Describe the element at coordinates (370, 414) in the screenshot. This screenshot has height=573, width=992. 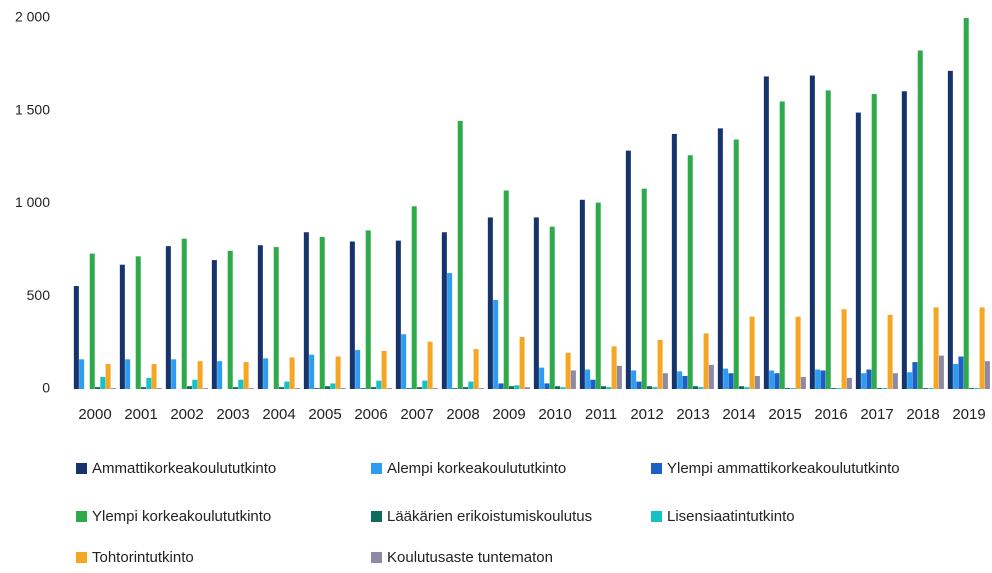
I see `x-tick-label: 2006` at that location.